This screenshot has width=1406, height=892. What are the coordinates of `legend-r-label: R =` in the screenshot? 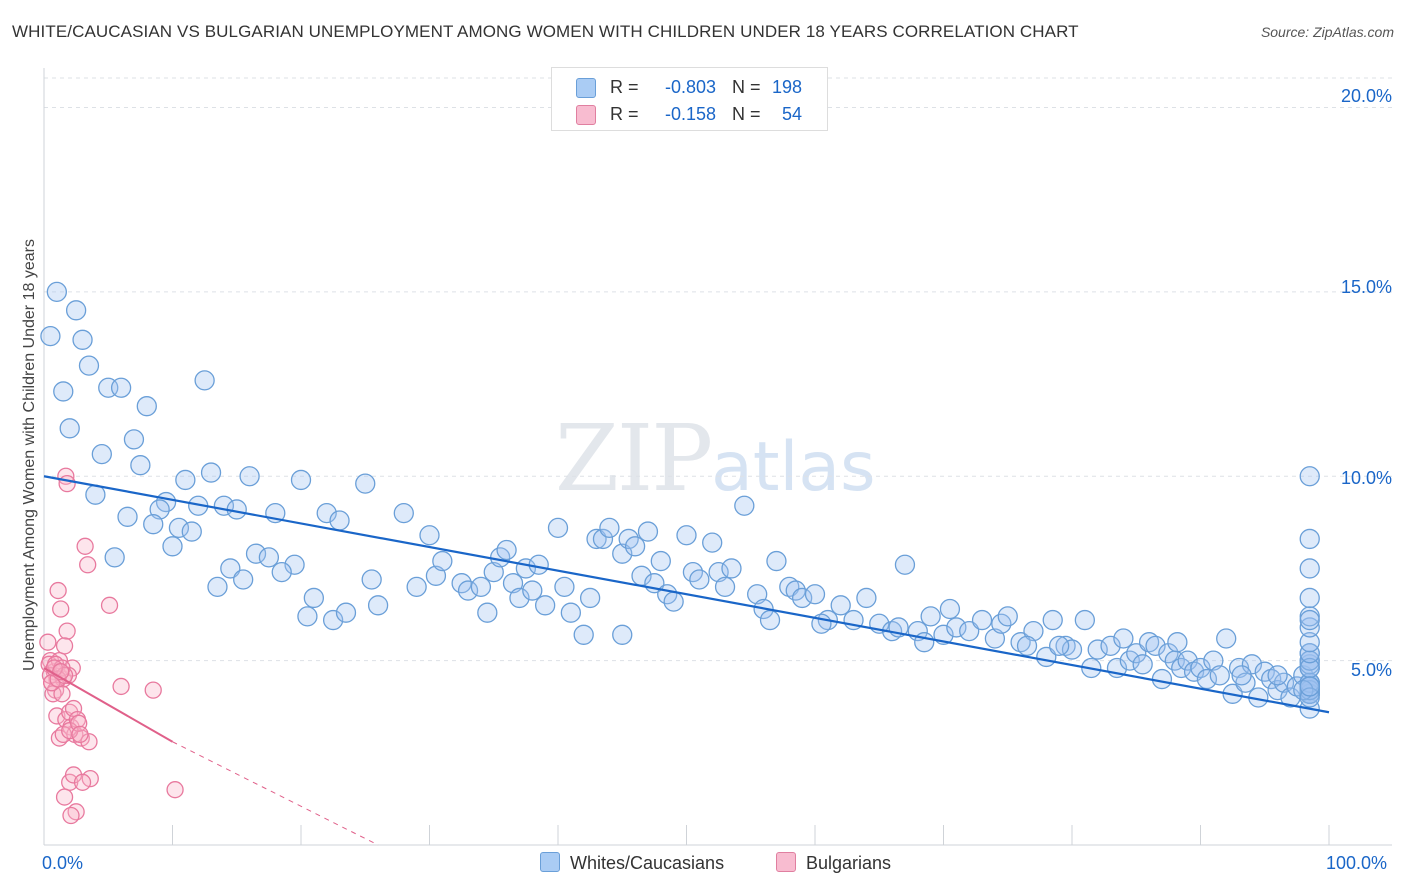 It's located at (624, 114).